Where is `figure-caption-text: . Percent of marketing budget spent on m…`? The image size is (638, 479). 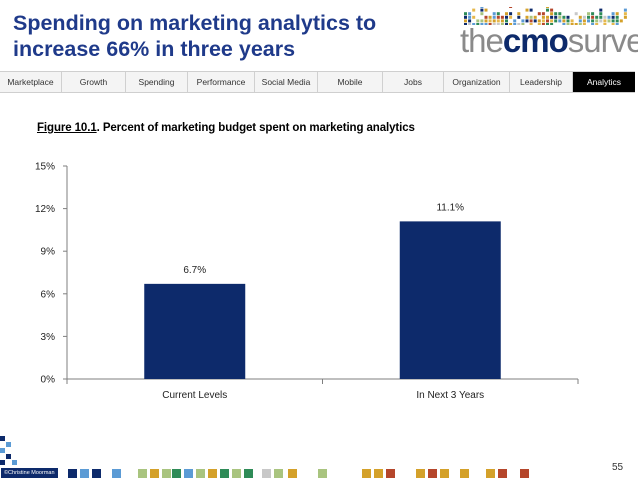
figure-caption-text: . Percent of marketing budget spent on m… is located at coordinates (255, 128).